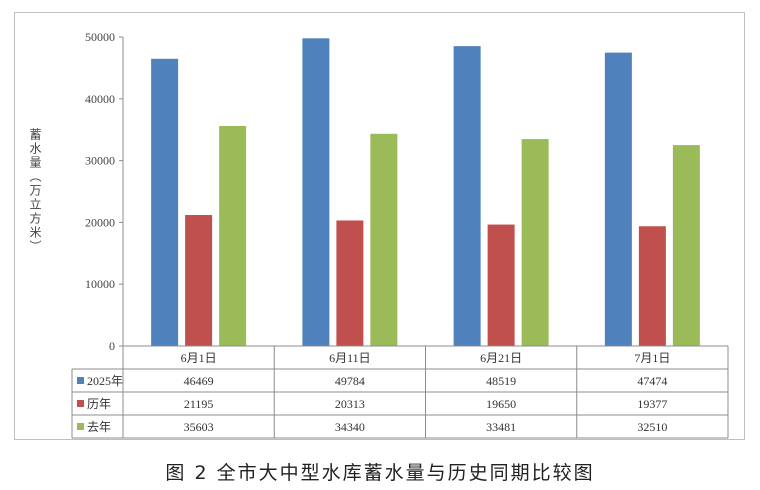  Describe the element at coordinates (501, 381) in the screenshot. I see `data-label: 48519` at that location.